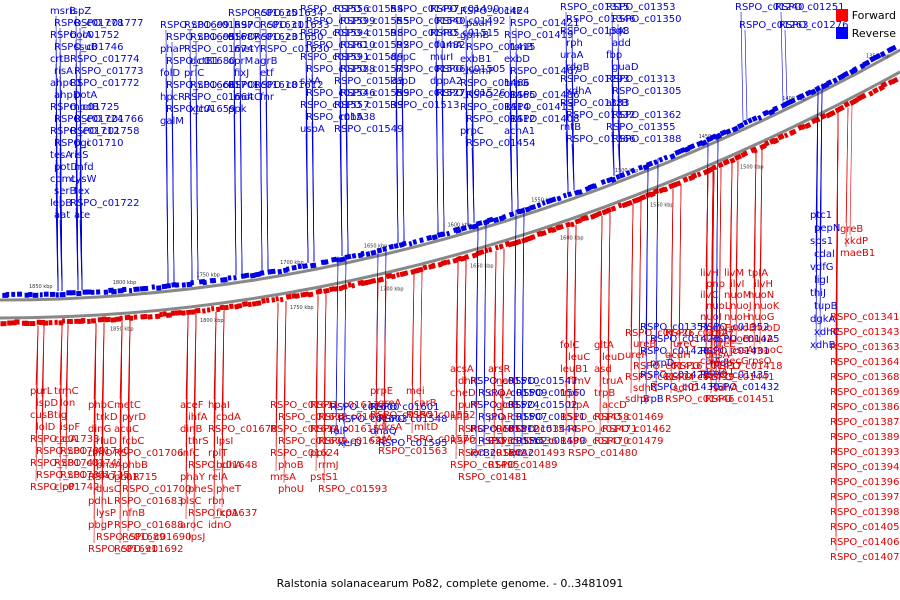  Describe the element at coordinates (82, 191) in the screenshot. I see `gene-label: tex` at that location.